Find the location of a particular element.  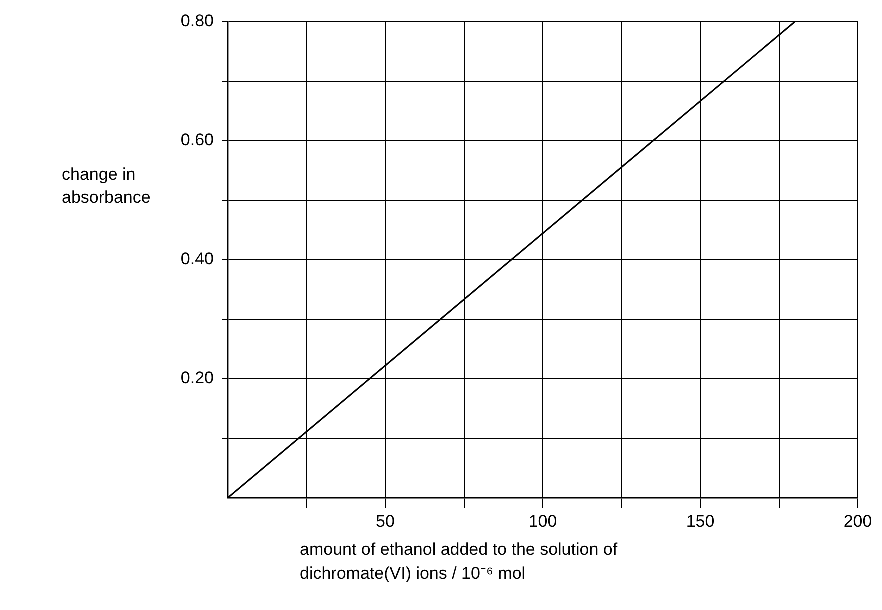

x-tick-label: 100 is located at coordinates (543, 521).